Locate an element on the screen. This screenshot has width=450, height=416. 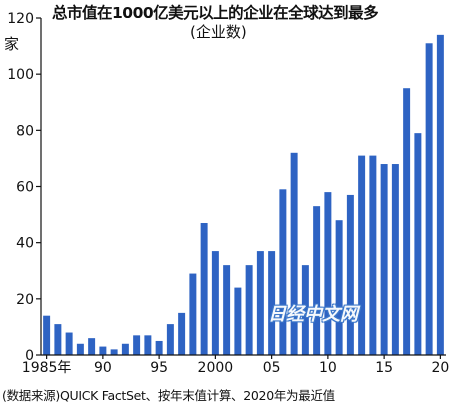
bar-1986 is located at coordinates (58, 339).